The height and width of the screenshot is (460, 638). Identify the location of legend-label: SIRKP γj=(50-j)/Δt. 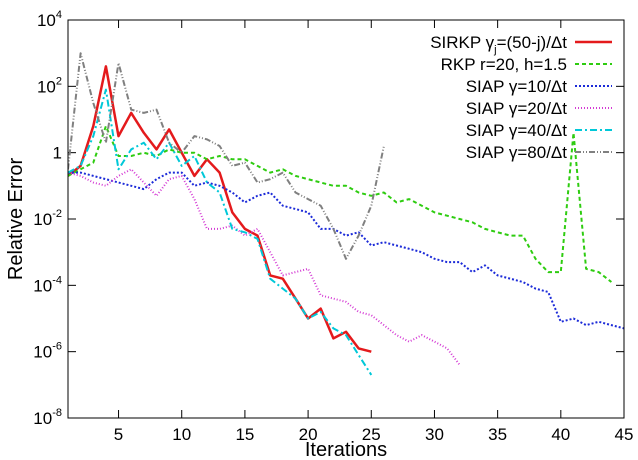
(498, 44).